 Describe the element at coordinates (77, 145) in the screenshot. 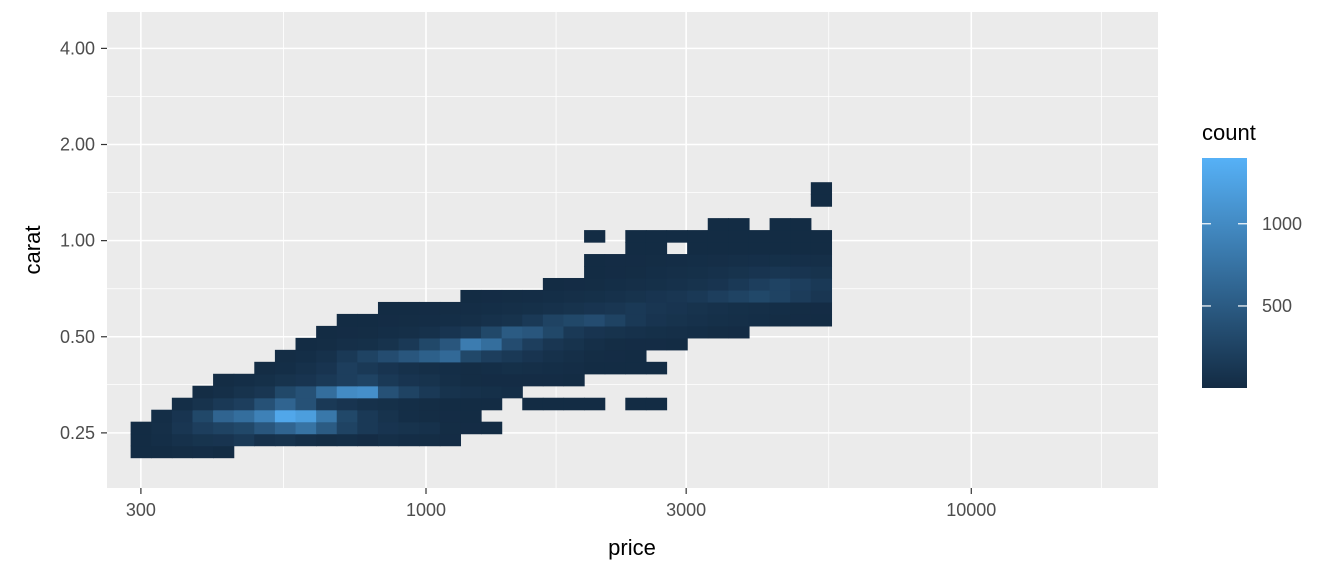

I see `y-tick-label: 2.00` at that location.